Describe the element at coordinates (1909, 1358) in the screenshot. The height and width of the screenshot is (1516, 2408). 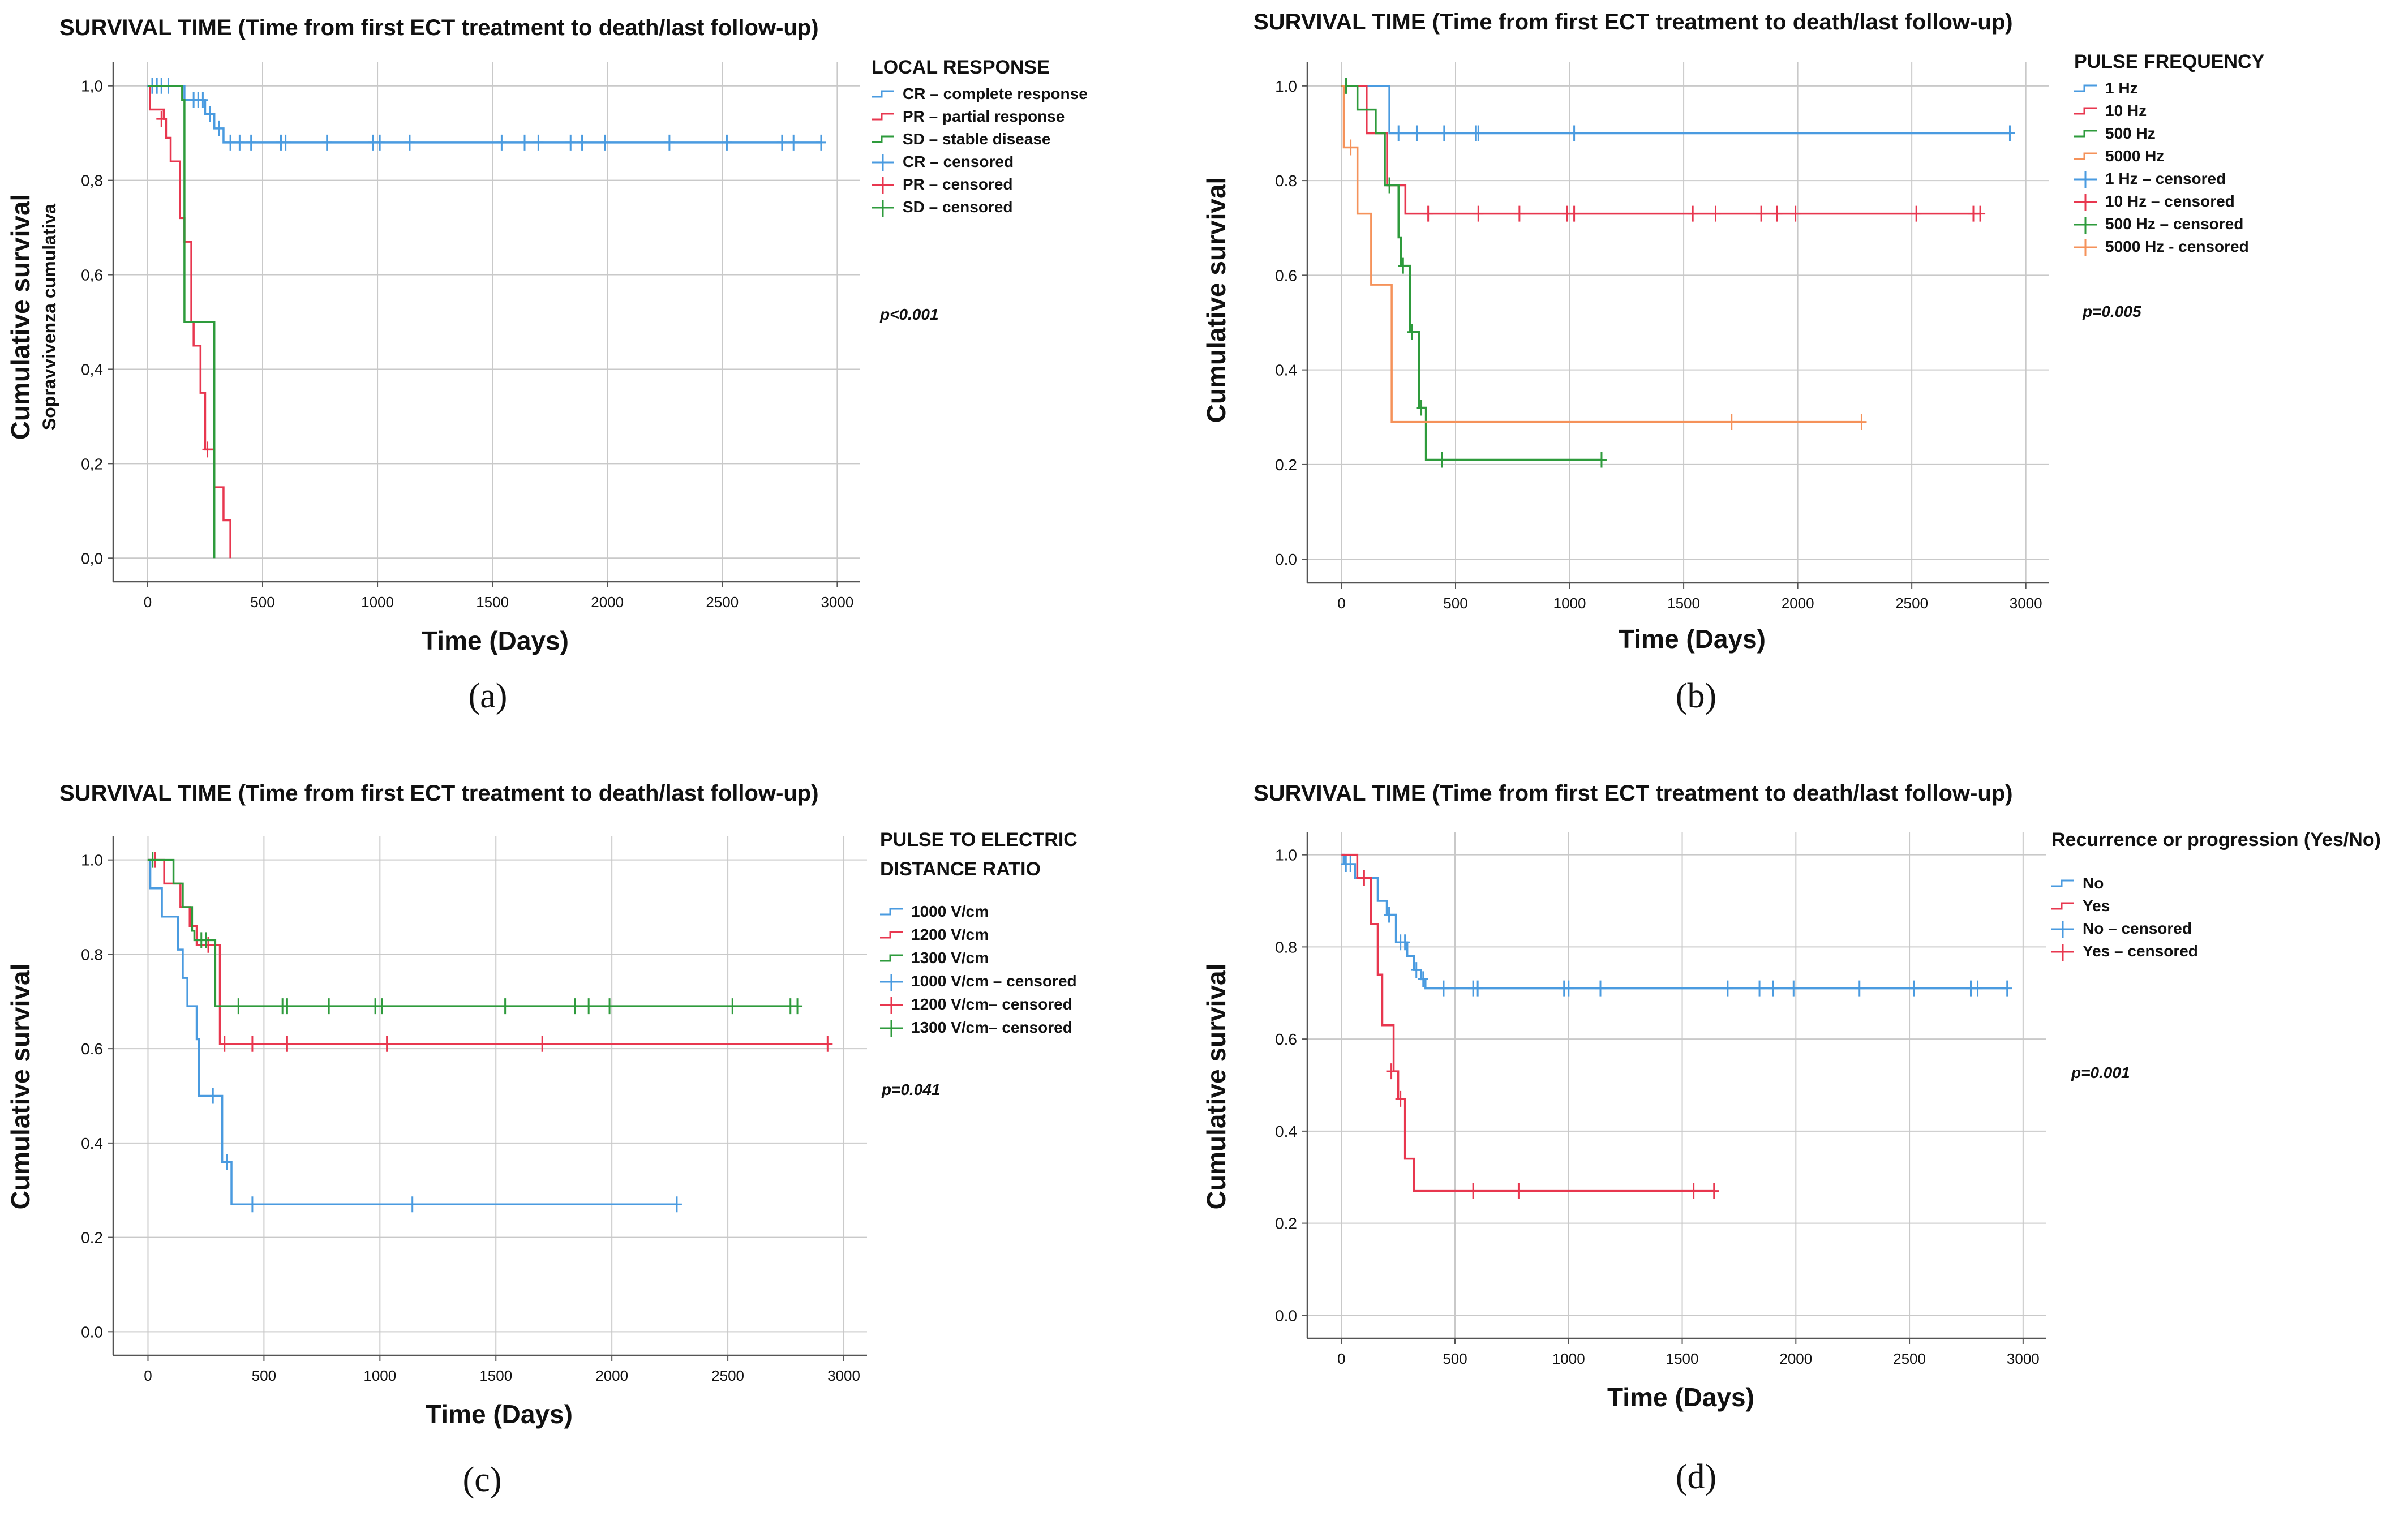
I see `x-tick-label: 2500` at that location.